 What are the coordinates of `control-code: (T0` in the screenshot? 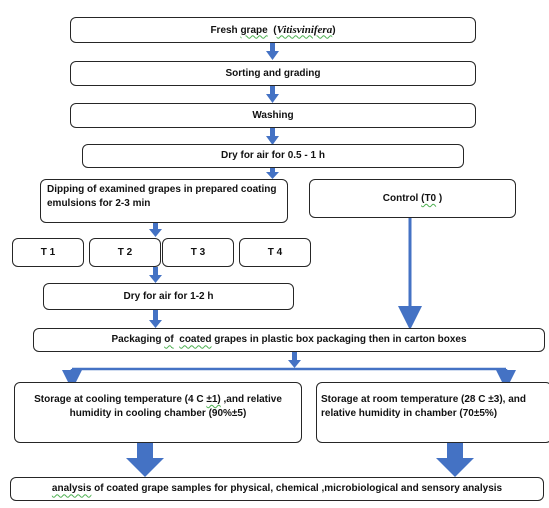 It's located at (429, 198).